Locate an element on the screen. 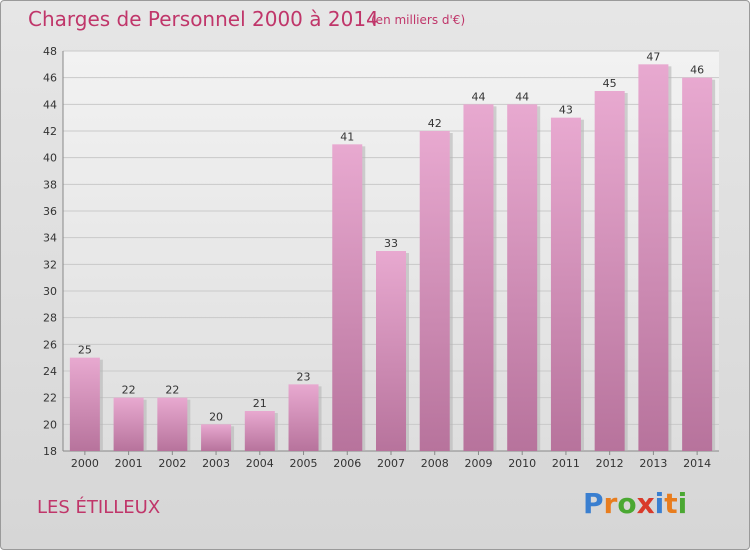  data-label: 41 is located at coordinates (347, 136).